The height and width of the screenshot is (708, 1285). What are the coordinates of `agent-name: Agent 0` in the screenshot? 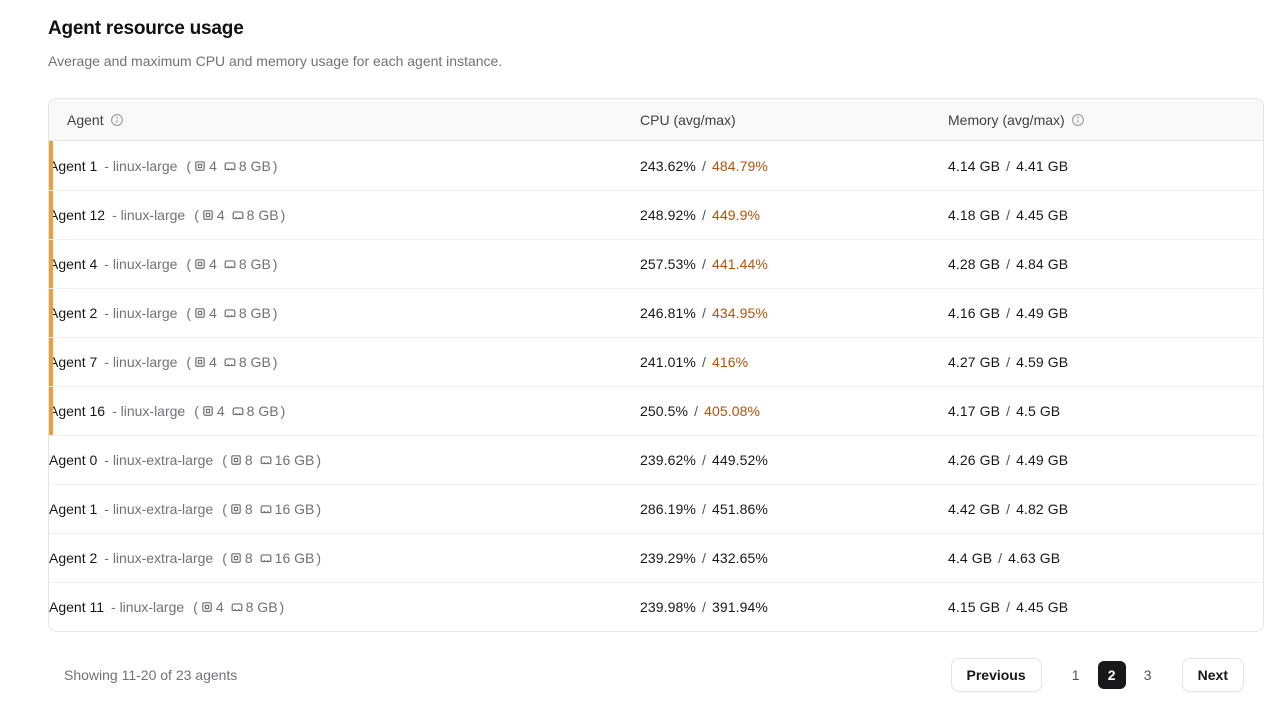 It's located at (73, 460).